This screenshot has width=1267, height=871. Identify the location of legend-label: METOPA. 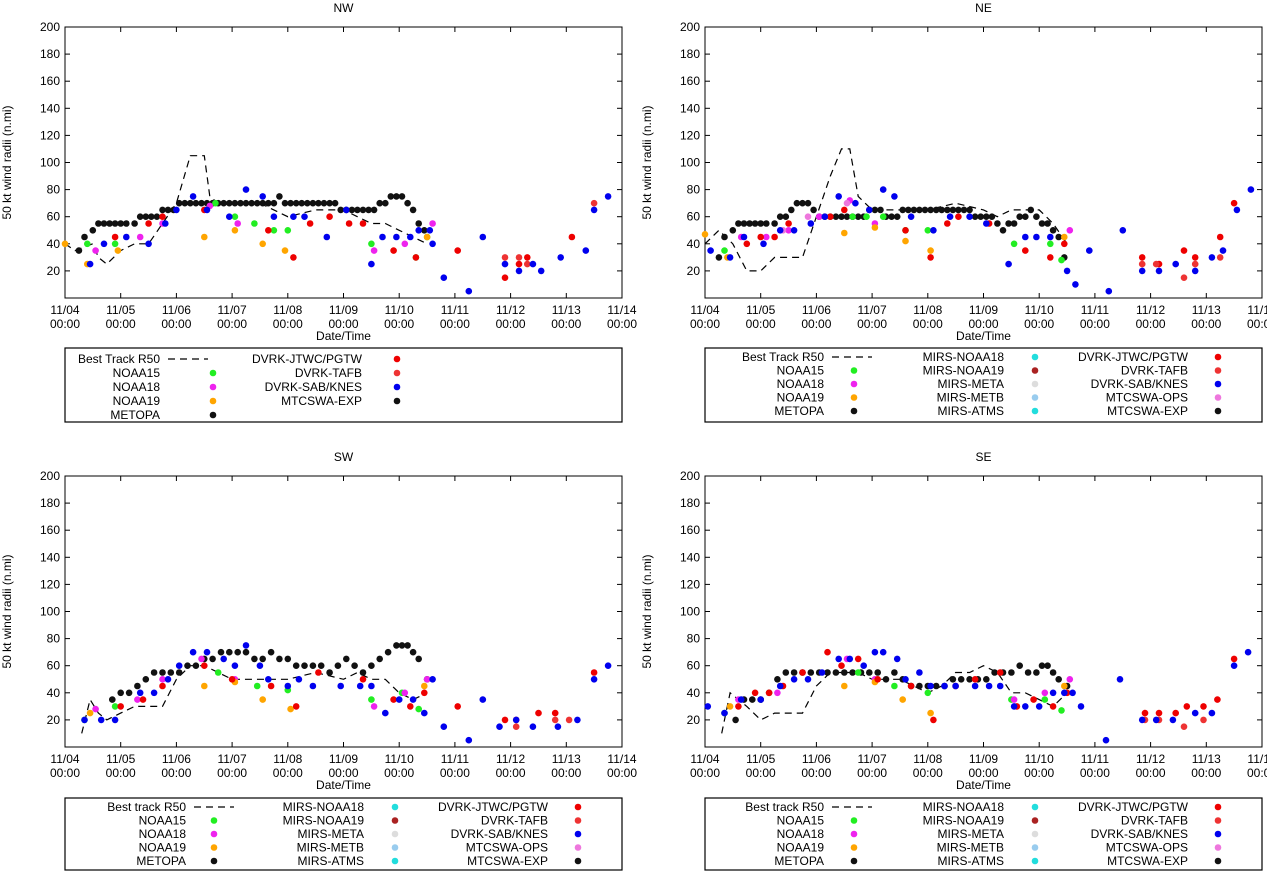
(135, 415).